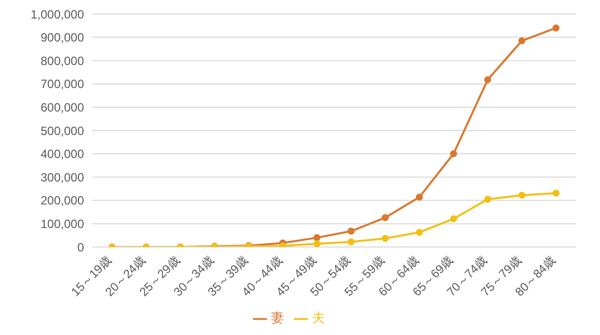 The height and width of the screenshot is (335, 600). I want to click on y-tick-label: 500,000, so click(62, 131).